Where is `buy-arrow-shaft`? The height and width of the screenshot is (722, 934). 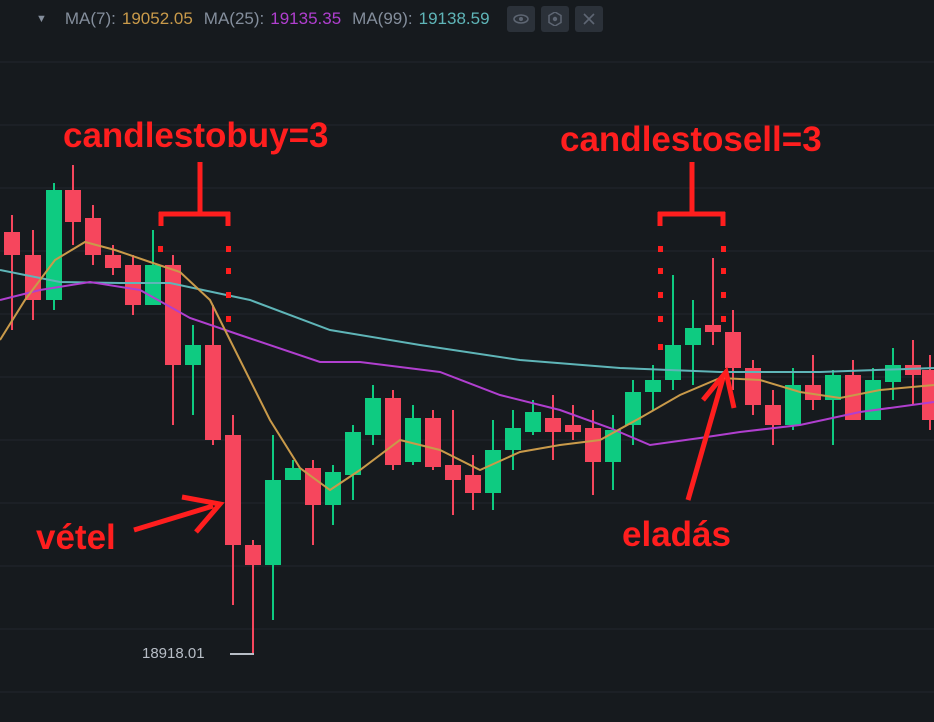 buy-arrow-shaft is located at coordinates (173, 518).